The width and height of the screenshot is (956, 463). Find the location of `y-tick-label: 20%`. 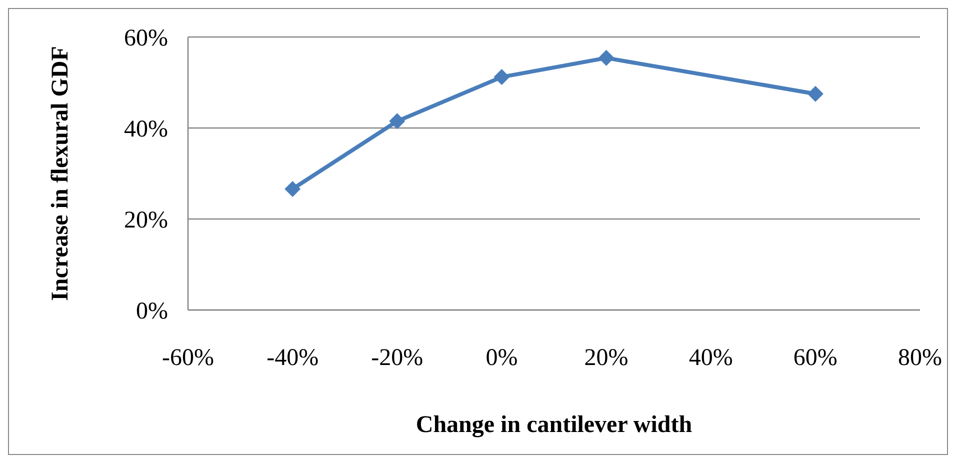

y-tick-label: 20% is located at coordinates (146, 221).